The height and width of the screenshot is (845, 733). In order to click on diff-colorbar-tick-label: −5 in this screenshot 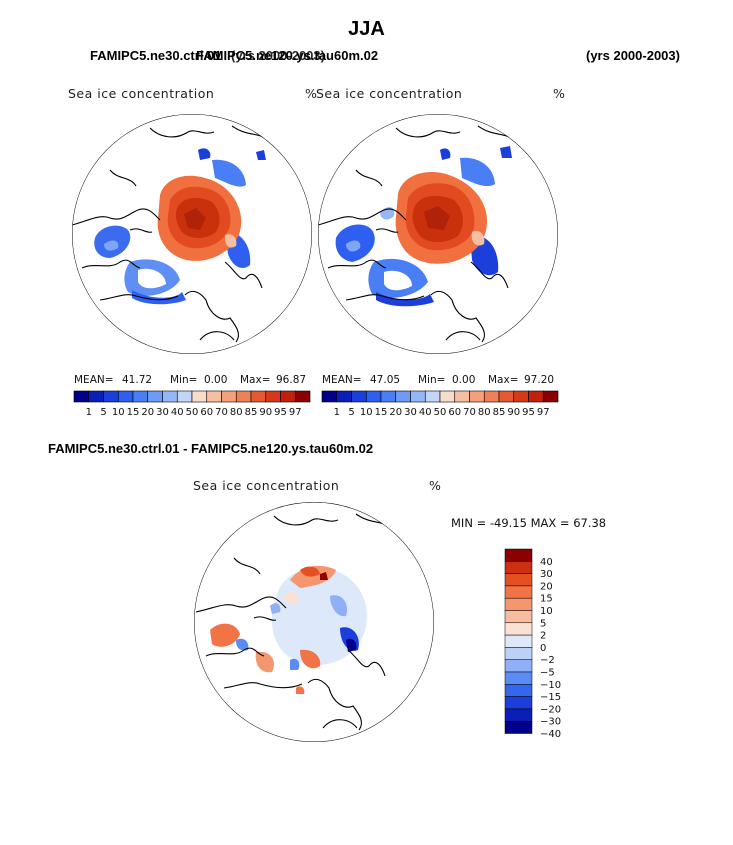, I will do `click(547, 673)`.